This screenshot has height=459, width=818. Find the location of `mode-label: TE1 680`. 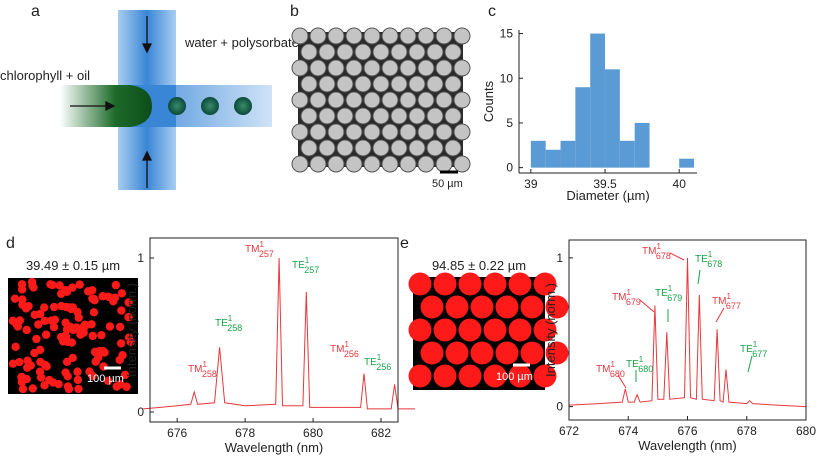

mode-label: TE1 680 is located at coordinates (639, 364).